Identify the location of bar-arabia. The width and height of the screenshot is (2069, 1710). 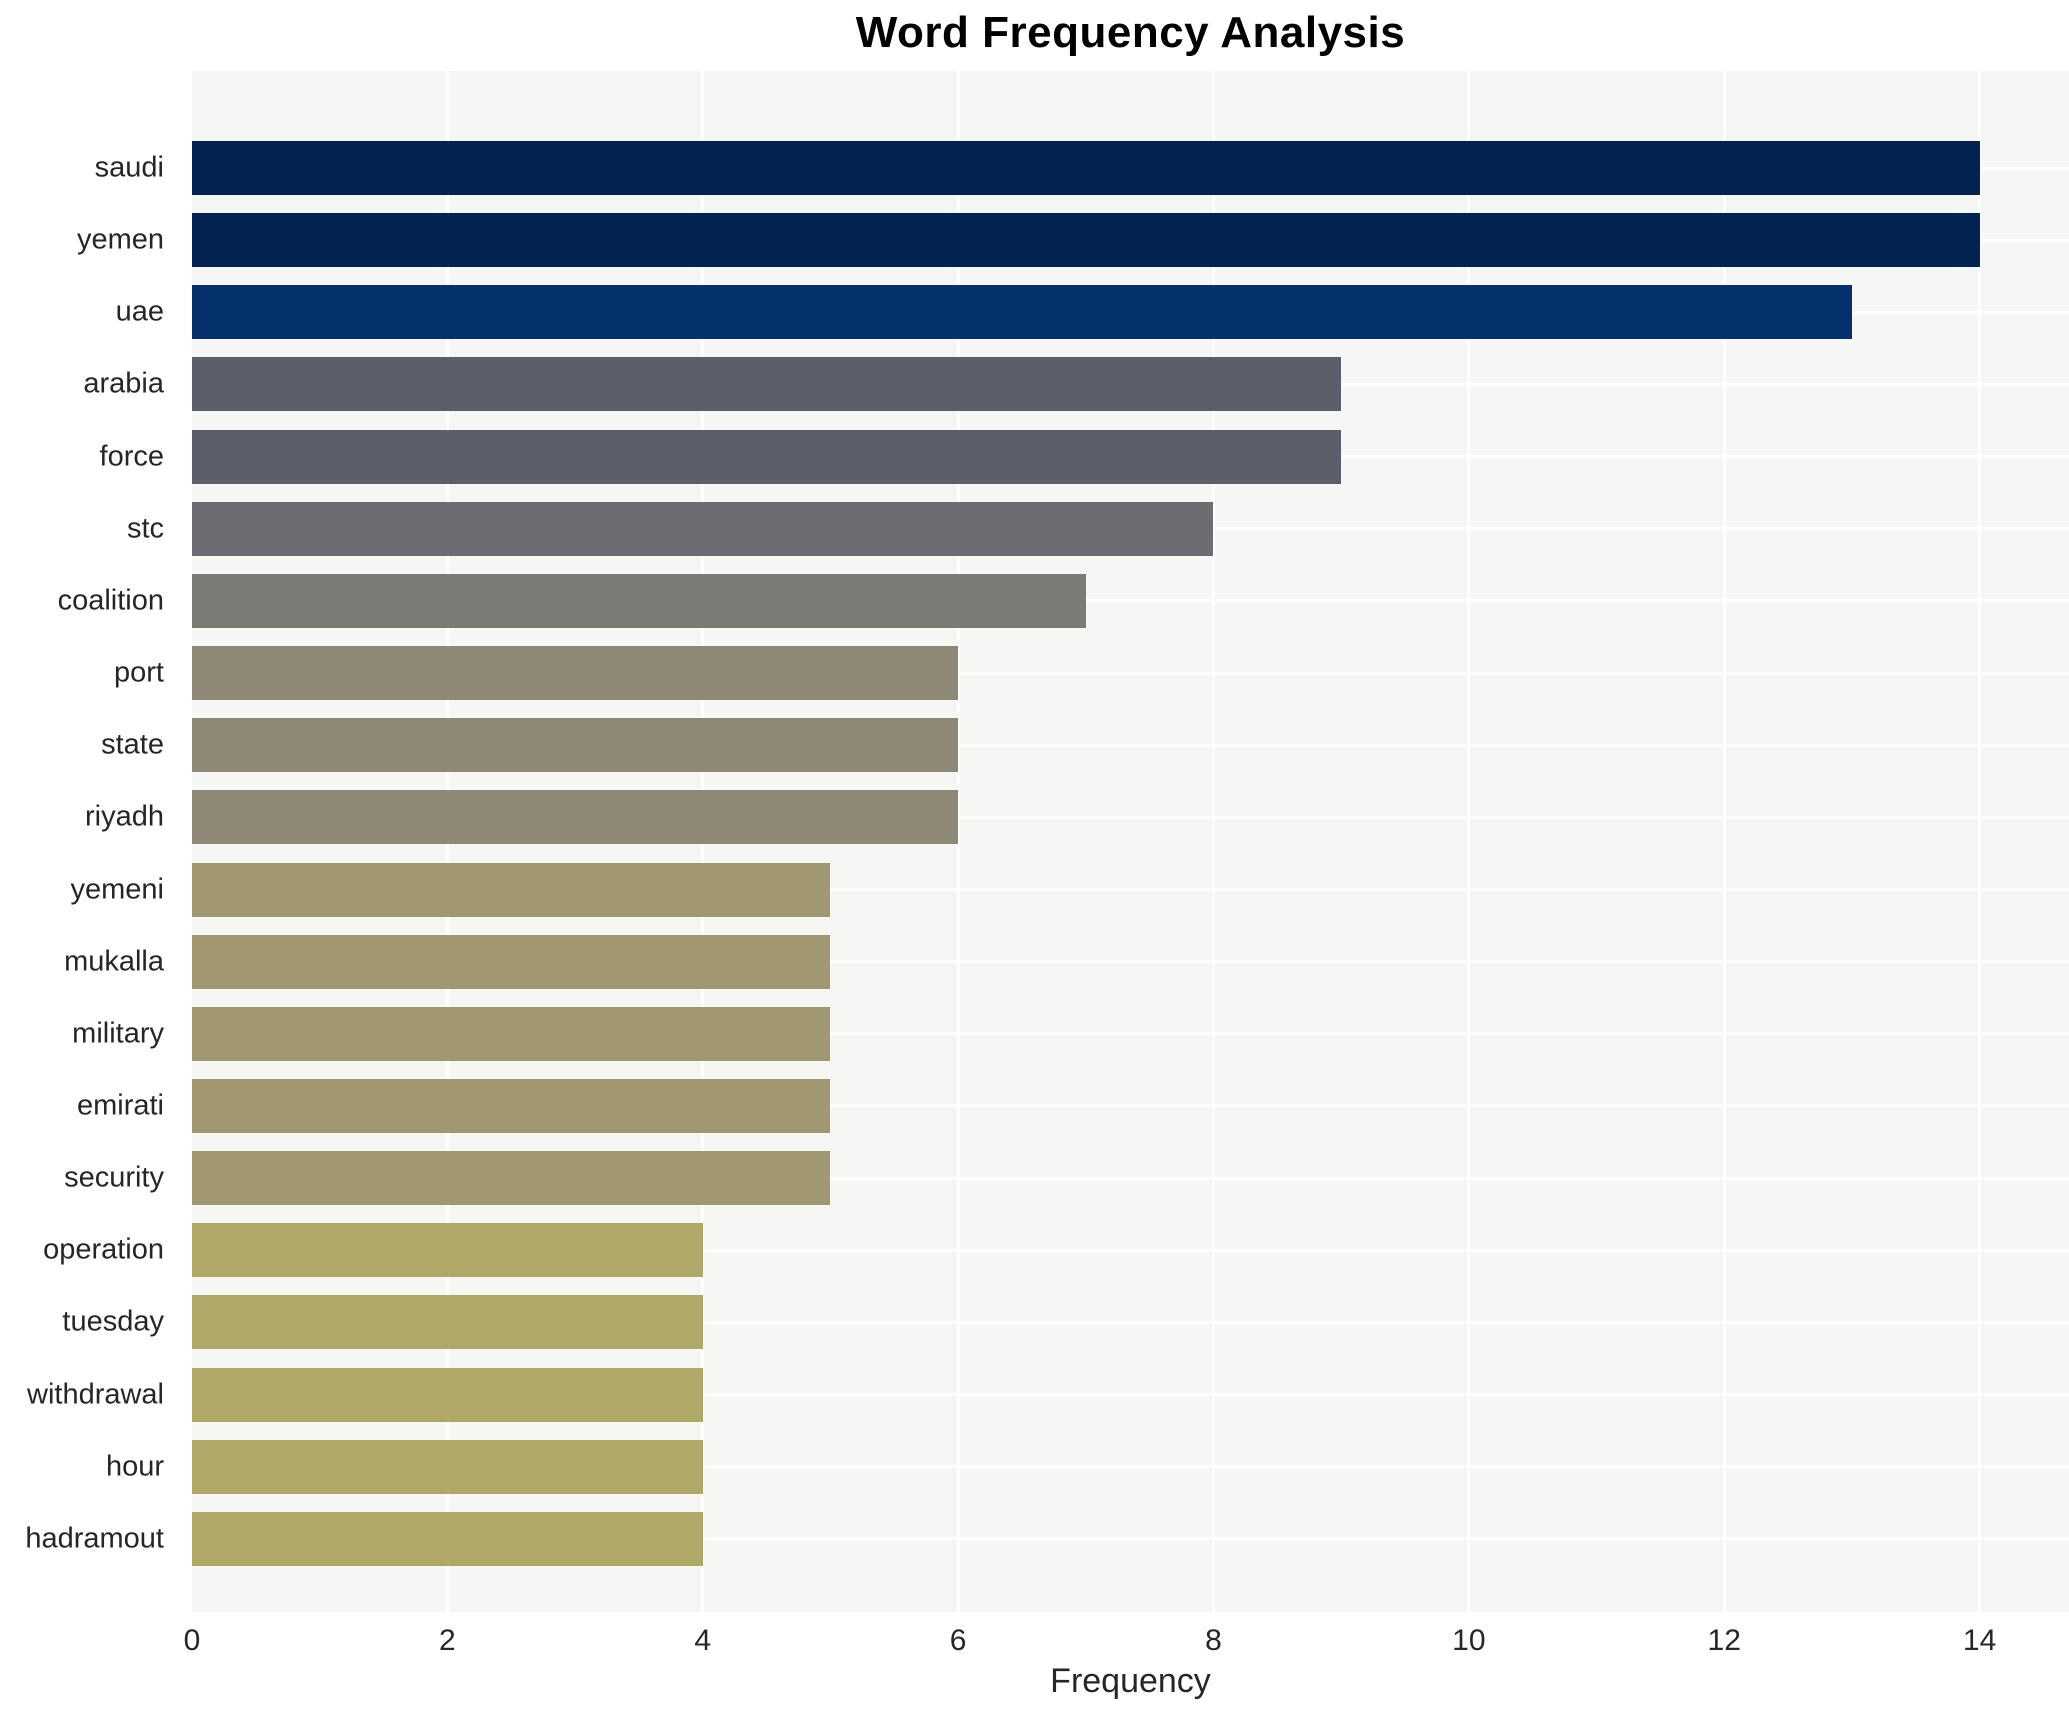
(767, 384).